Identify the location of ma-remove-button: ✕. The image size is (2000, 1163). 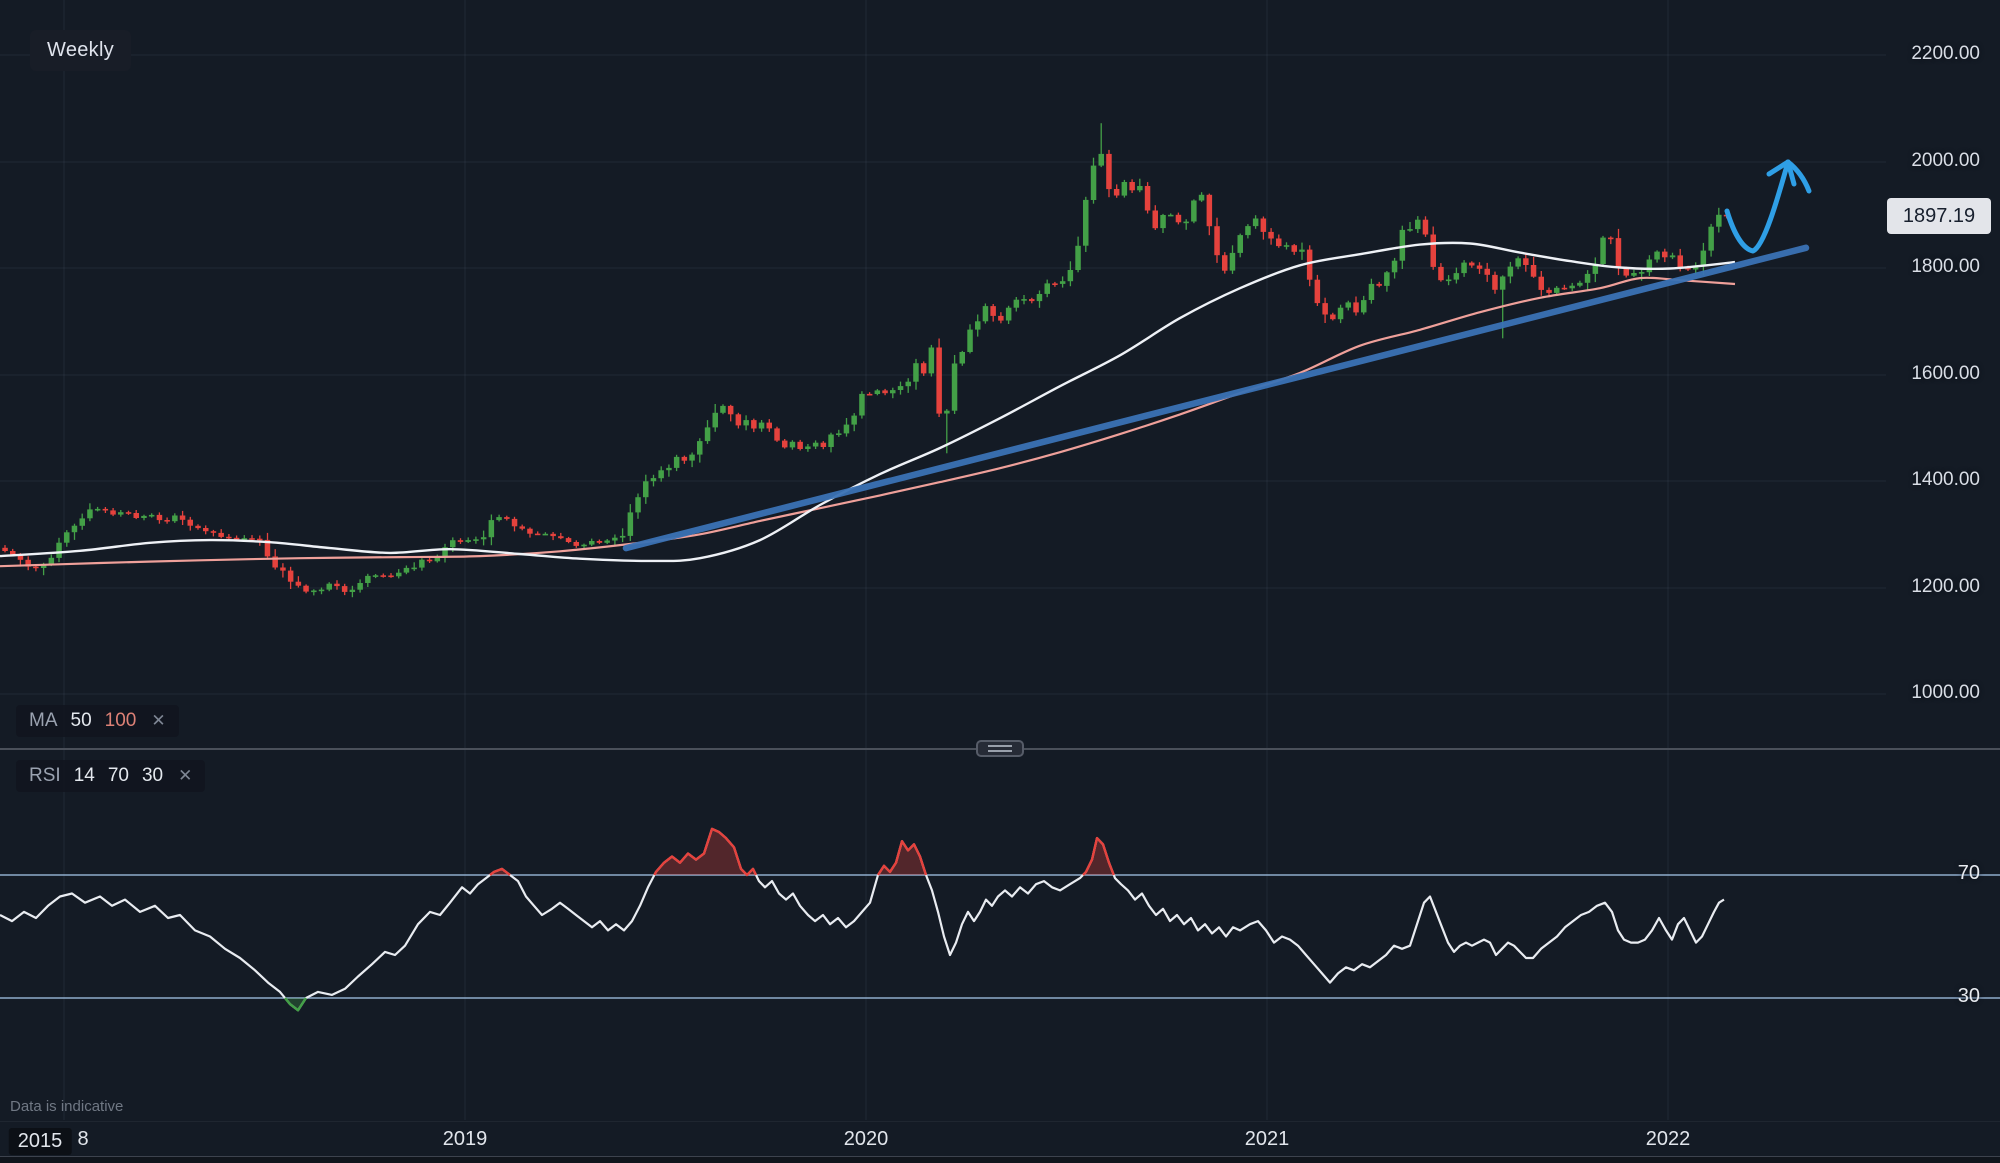
(158, 720).